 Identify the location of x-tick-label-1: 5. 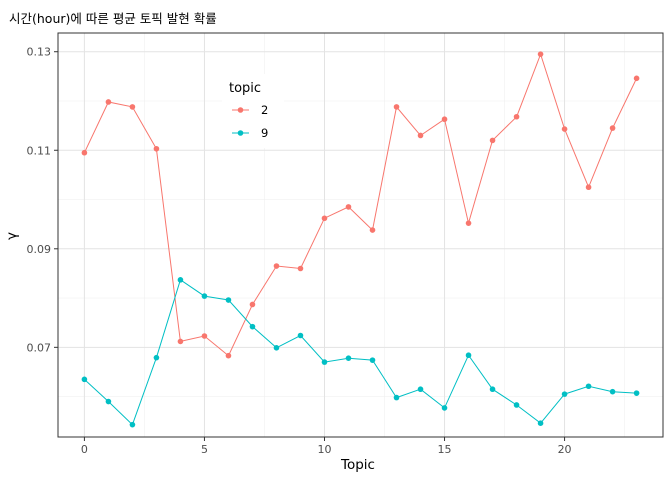
(204, 449).